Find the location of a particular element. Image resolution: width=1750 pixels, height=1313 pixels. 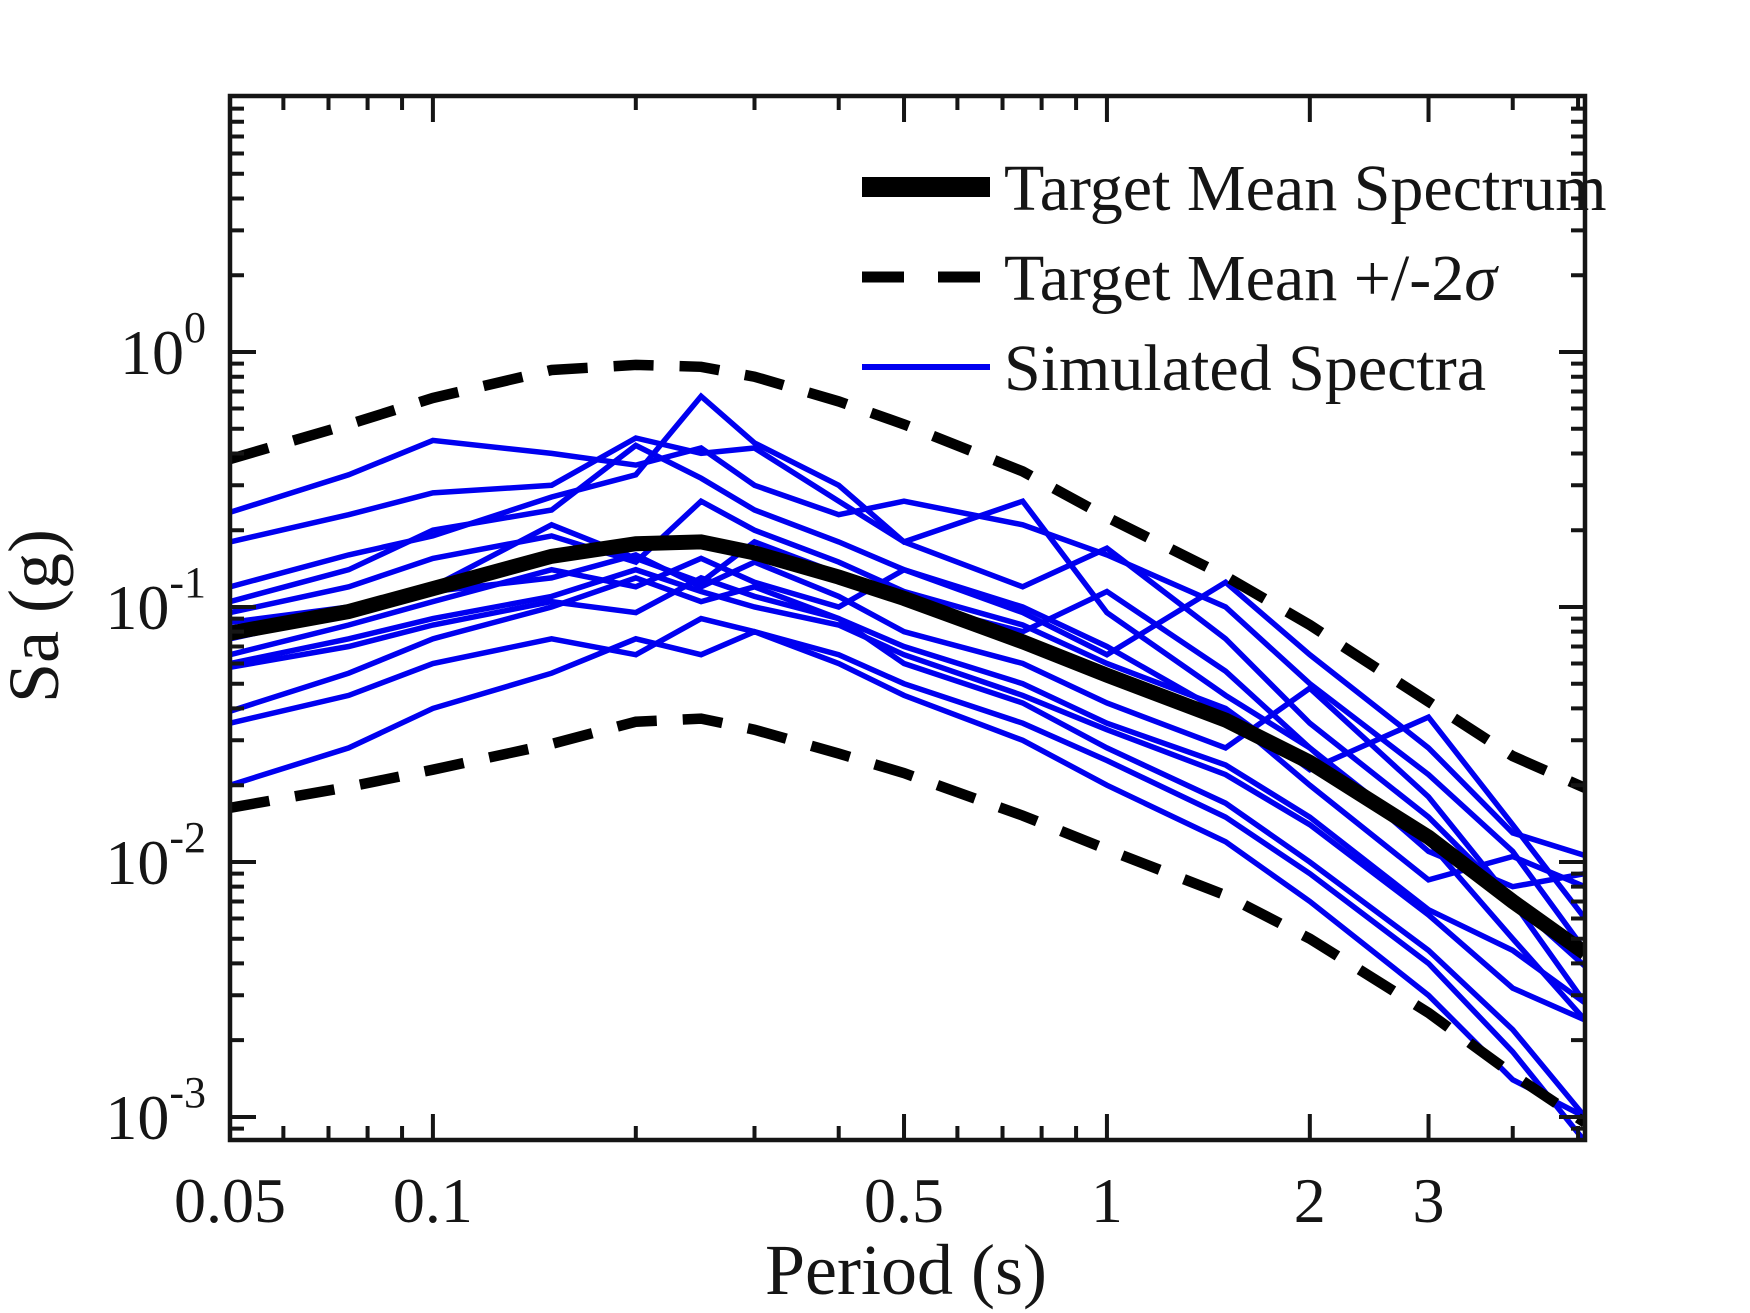

y-axis-title: Sa (g) is located at coordinates (37, 616).